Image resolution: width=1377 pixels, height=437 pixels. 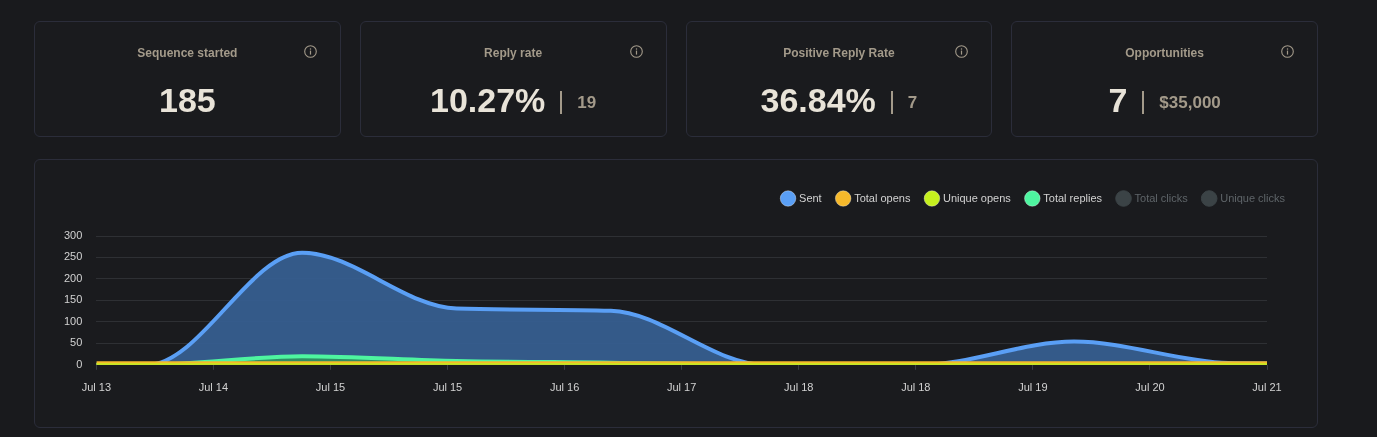 I want to click on text: Reply rate, so click(x=513, y=53).